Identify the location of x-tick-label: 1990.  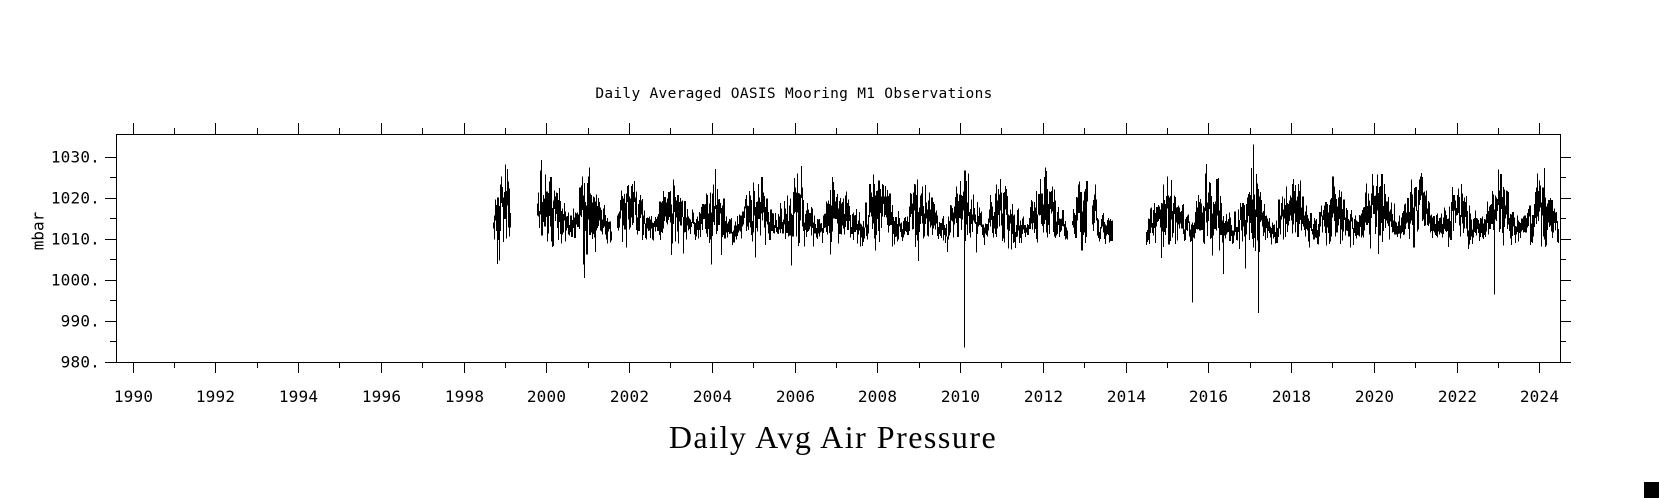
(133, 396).